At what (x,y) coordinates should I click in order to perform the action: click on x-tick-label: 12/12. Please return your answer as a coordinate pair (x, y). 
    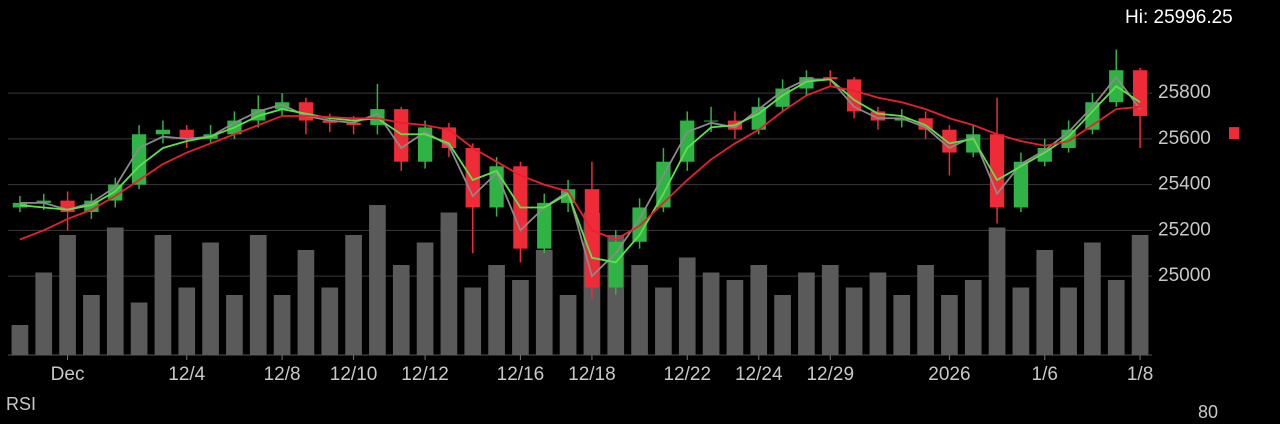
    Looking at the image, I should click on (425, 374).